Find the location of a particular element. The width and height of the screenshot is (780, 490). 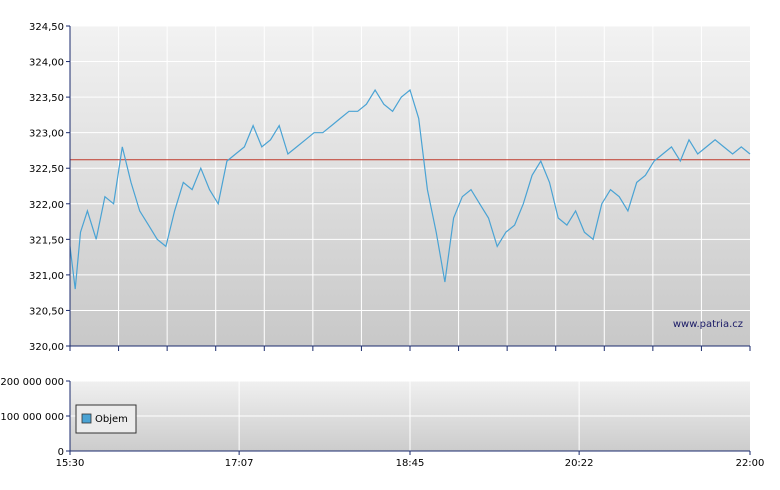

x-tick-label: 22:00 is located at coordinates (750, 463).